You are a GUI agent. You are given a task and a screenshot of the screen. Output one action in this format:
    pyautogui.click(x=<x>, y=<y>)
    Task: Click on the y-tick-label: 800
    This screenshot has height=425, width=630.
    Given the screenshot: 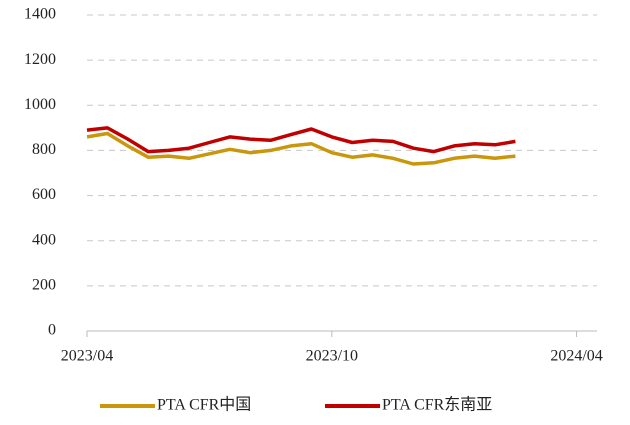 What is the action you would take?
    pyautogui.click(x=44, y=149)
    